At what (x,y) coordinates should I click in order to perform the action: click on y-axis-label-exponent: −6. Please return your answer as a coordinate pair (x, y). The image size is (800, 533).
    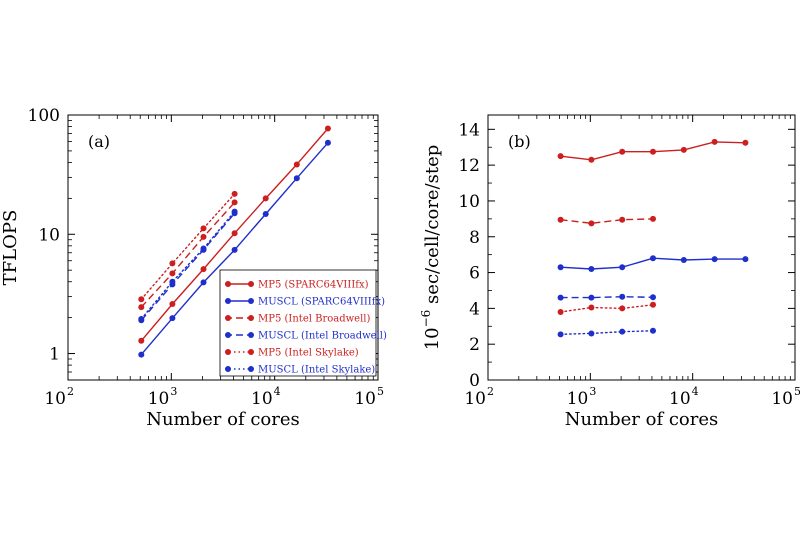
    Looking at the image, I should click on (426, 319).